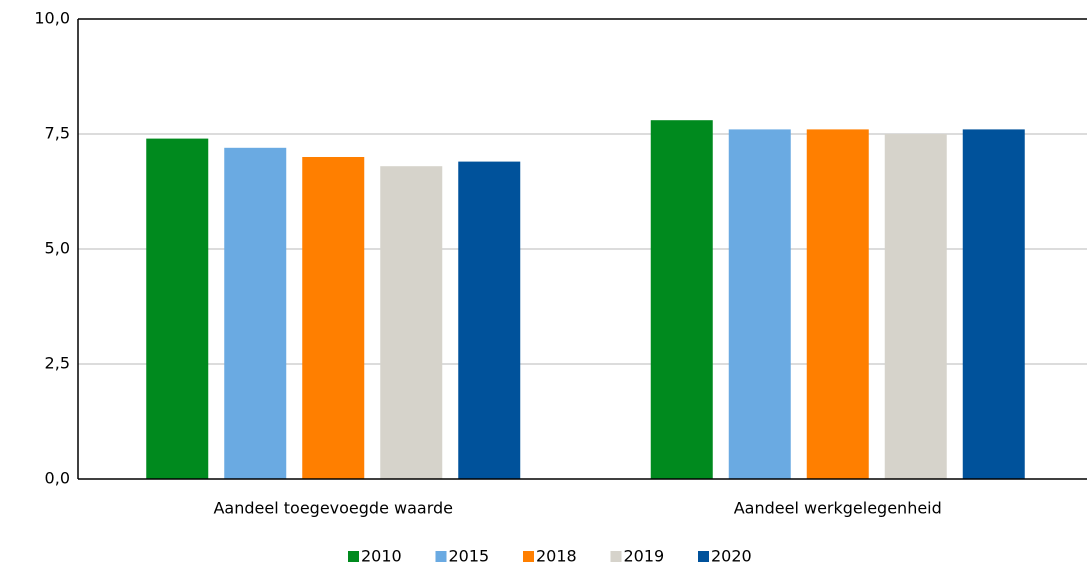 The height and width of the screenshot is (566, 1087). I want to click on y-tick-label: 5,0, so click(57, 248).